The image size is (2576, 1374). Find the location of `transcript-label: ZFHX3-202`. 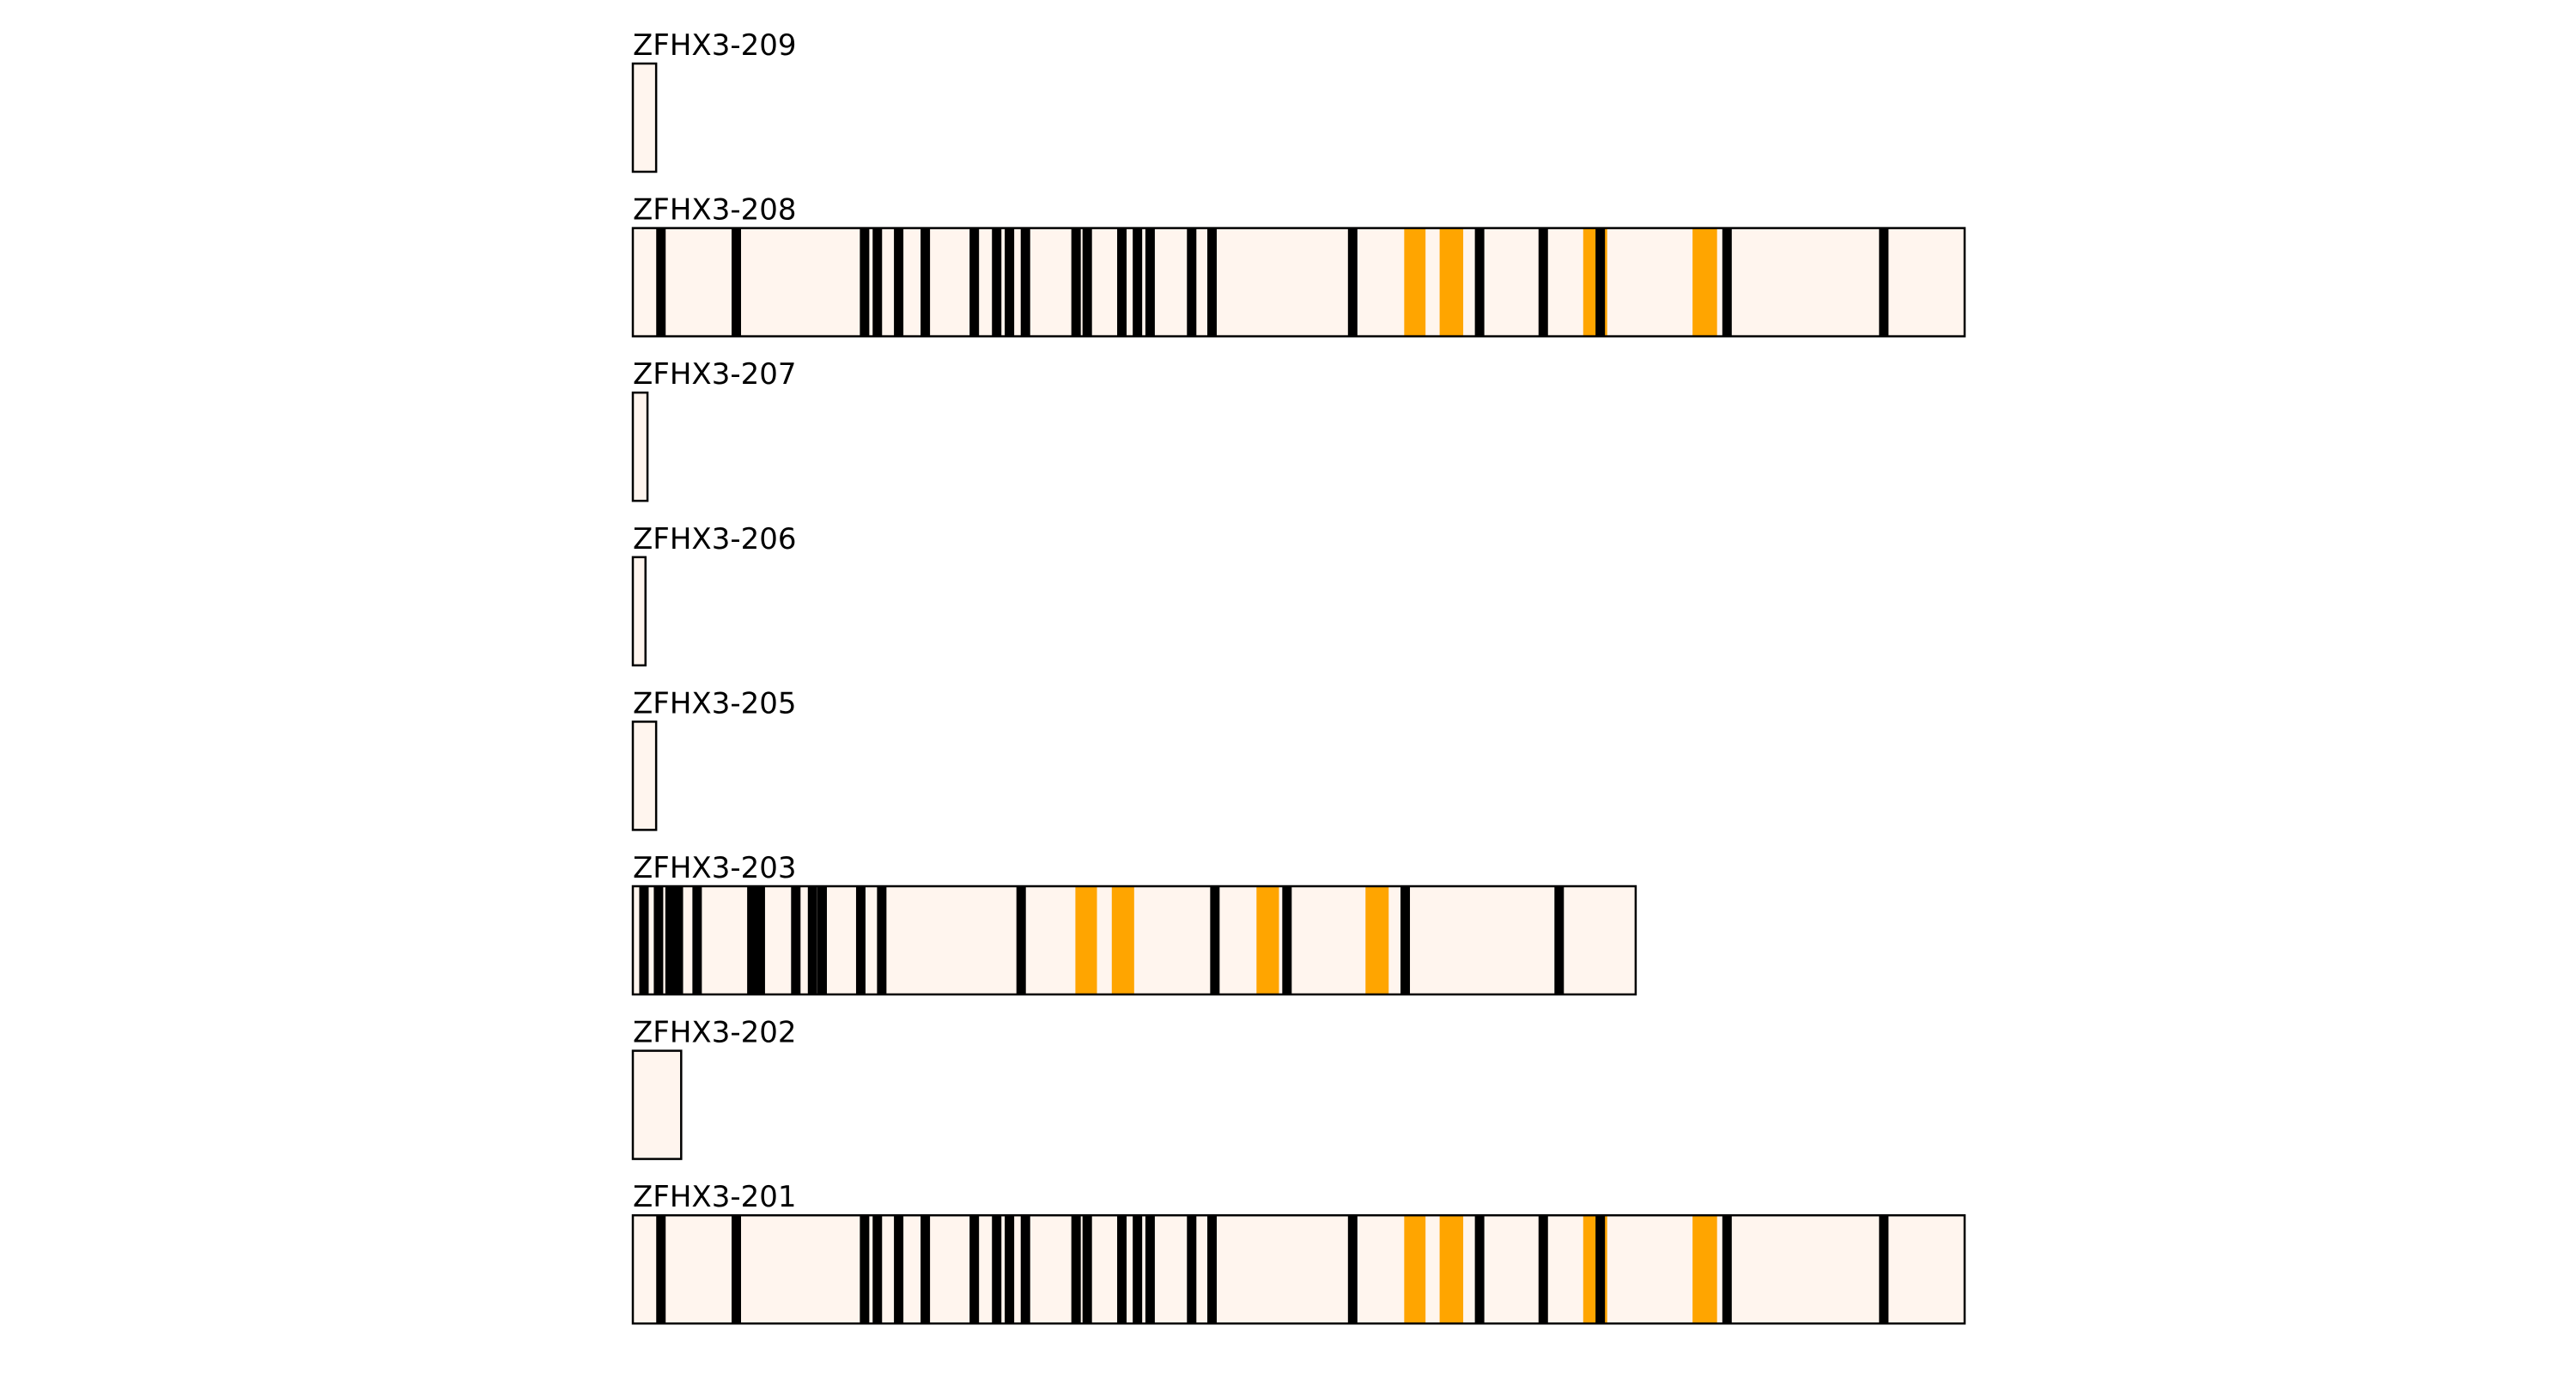

transcript-label: ZFHX3-202 is located at coordinates (715, 1033).